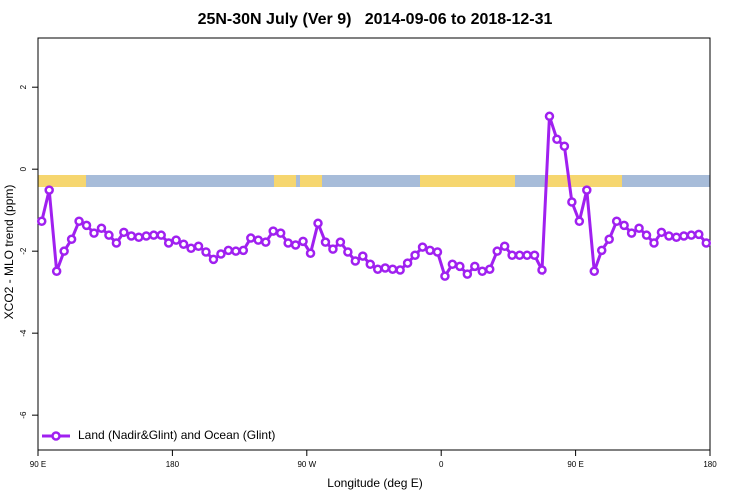 The height and width of the screenshot is (500, 750). Describe the element at coordinates (374, 483) in the screenshot. I see `x-axis-label: Longitude (deg E)` at that location.